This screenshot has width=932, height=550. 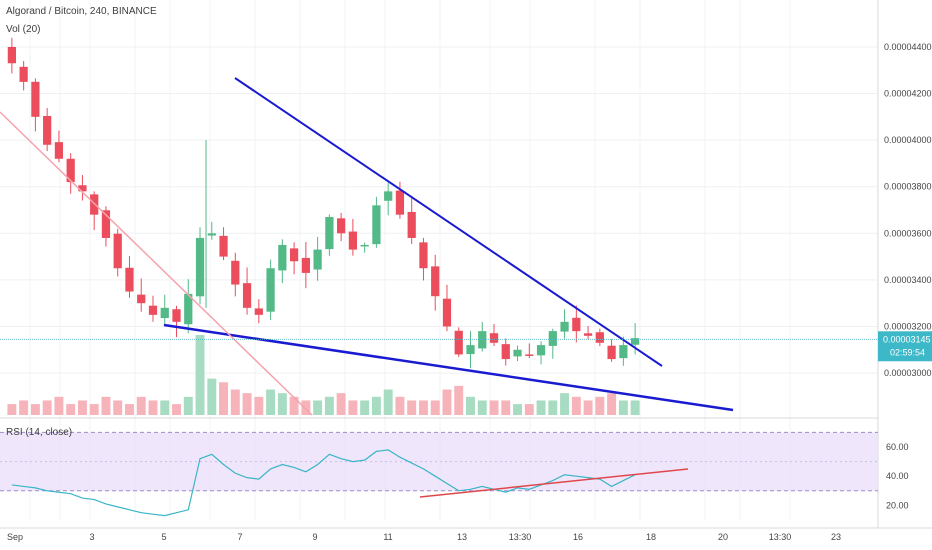 What do you see at coordinates (908, 94) in the screenshot?
I see `price-tick-label: 0.00004200` at bounding box center [908, 94].